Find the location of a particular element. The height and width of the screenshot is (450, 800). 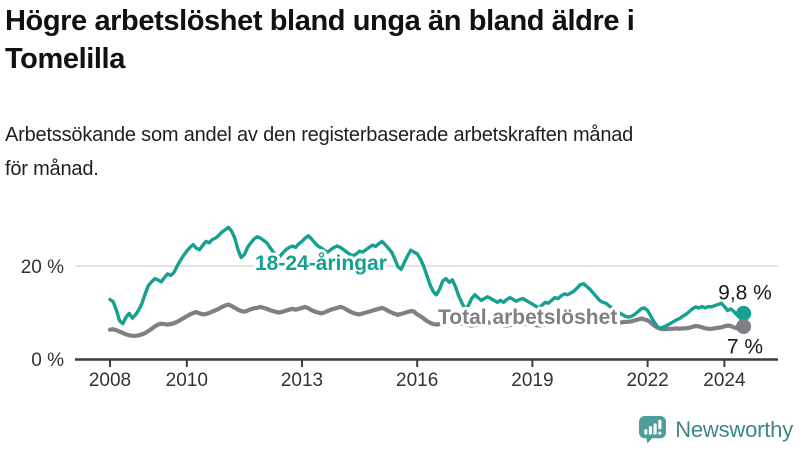

y-axis-label: 0 % is located at coordinates (47, 360).